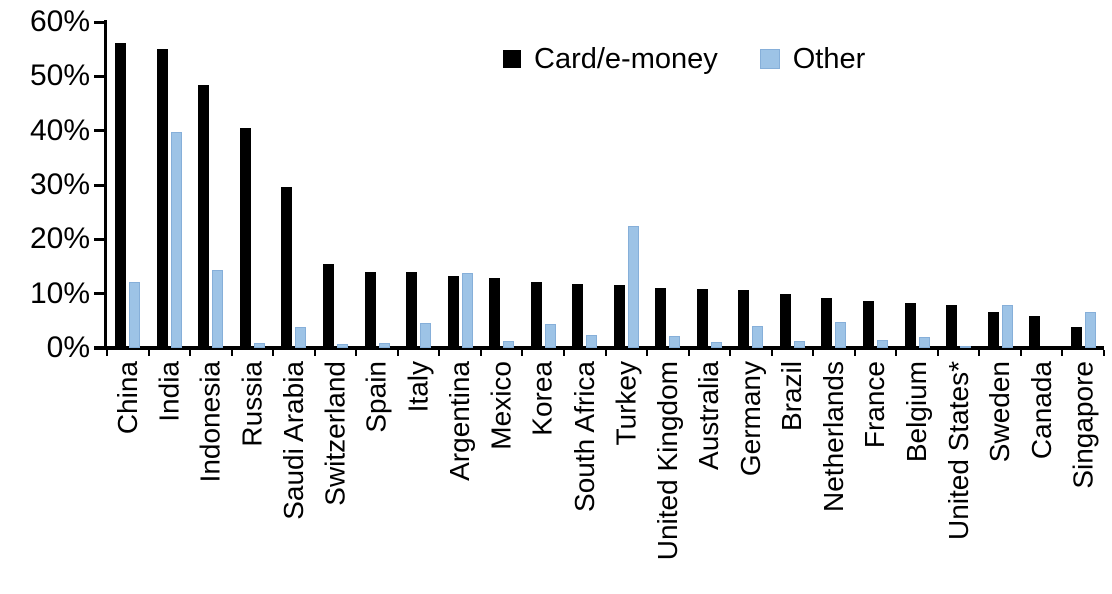 This screenshot has width=1112, height=594. What do you see at coordinates (599, 348) in the screenshot?
I see `x-axis-line` at bounding box center [599, 348].